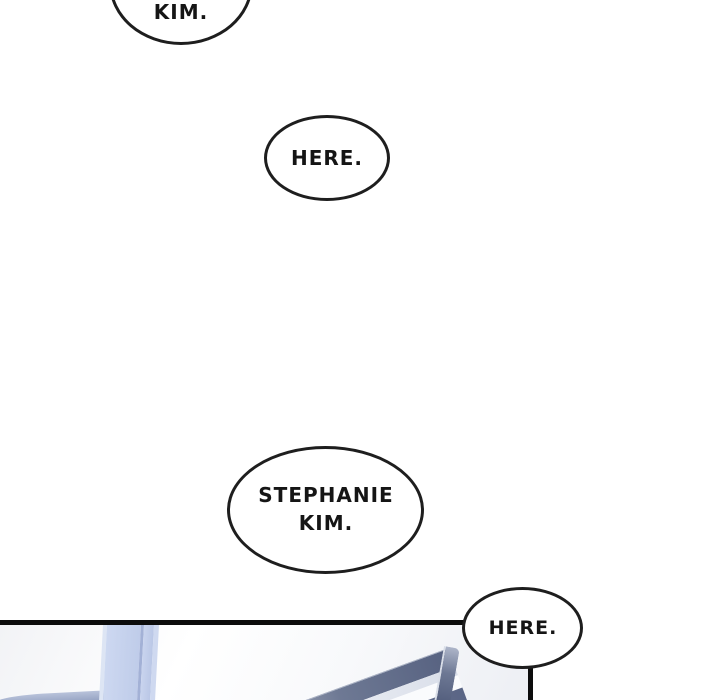 The image size is (720, 700). I want to click on speech-bubble-here-lower, so click(522, 628).